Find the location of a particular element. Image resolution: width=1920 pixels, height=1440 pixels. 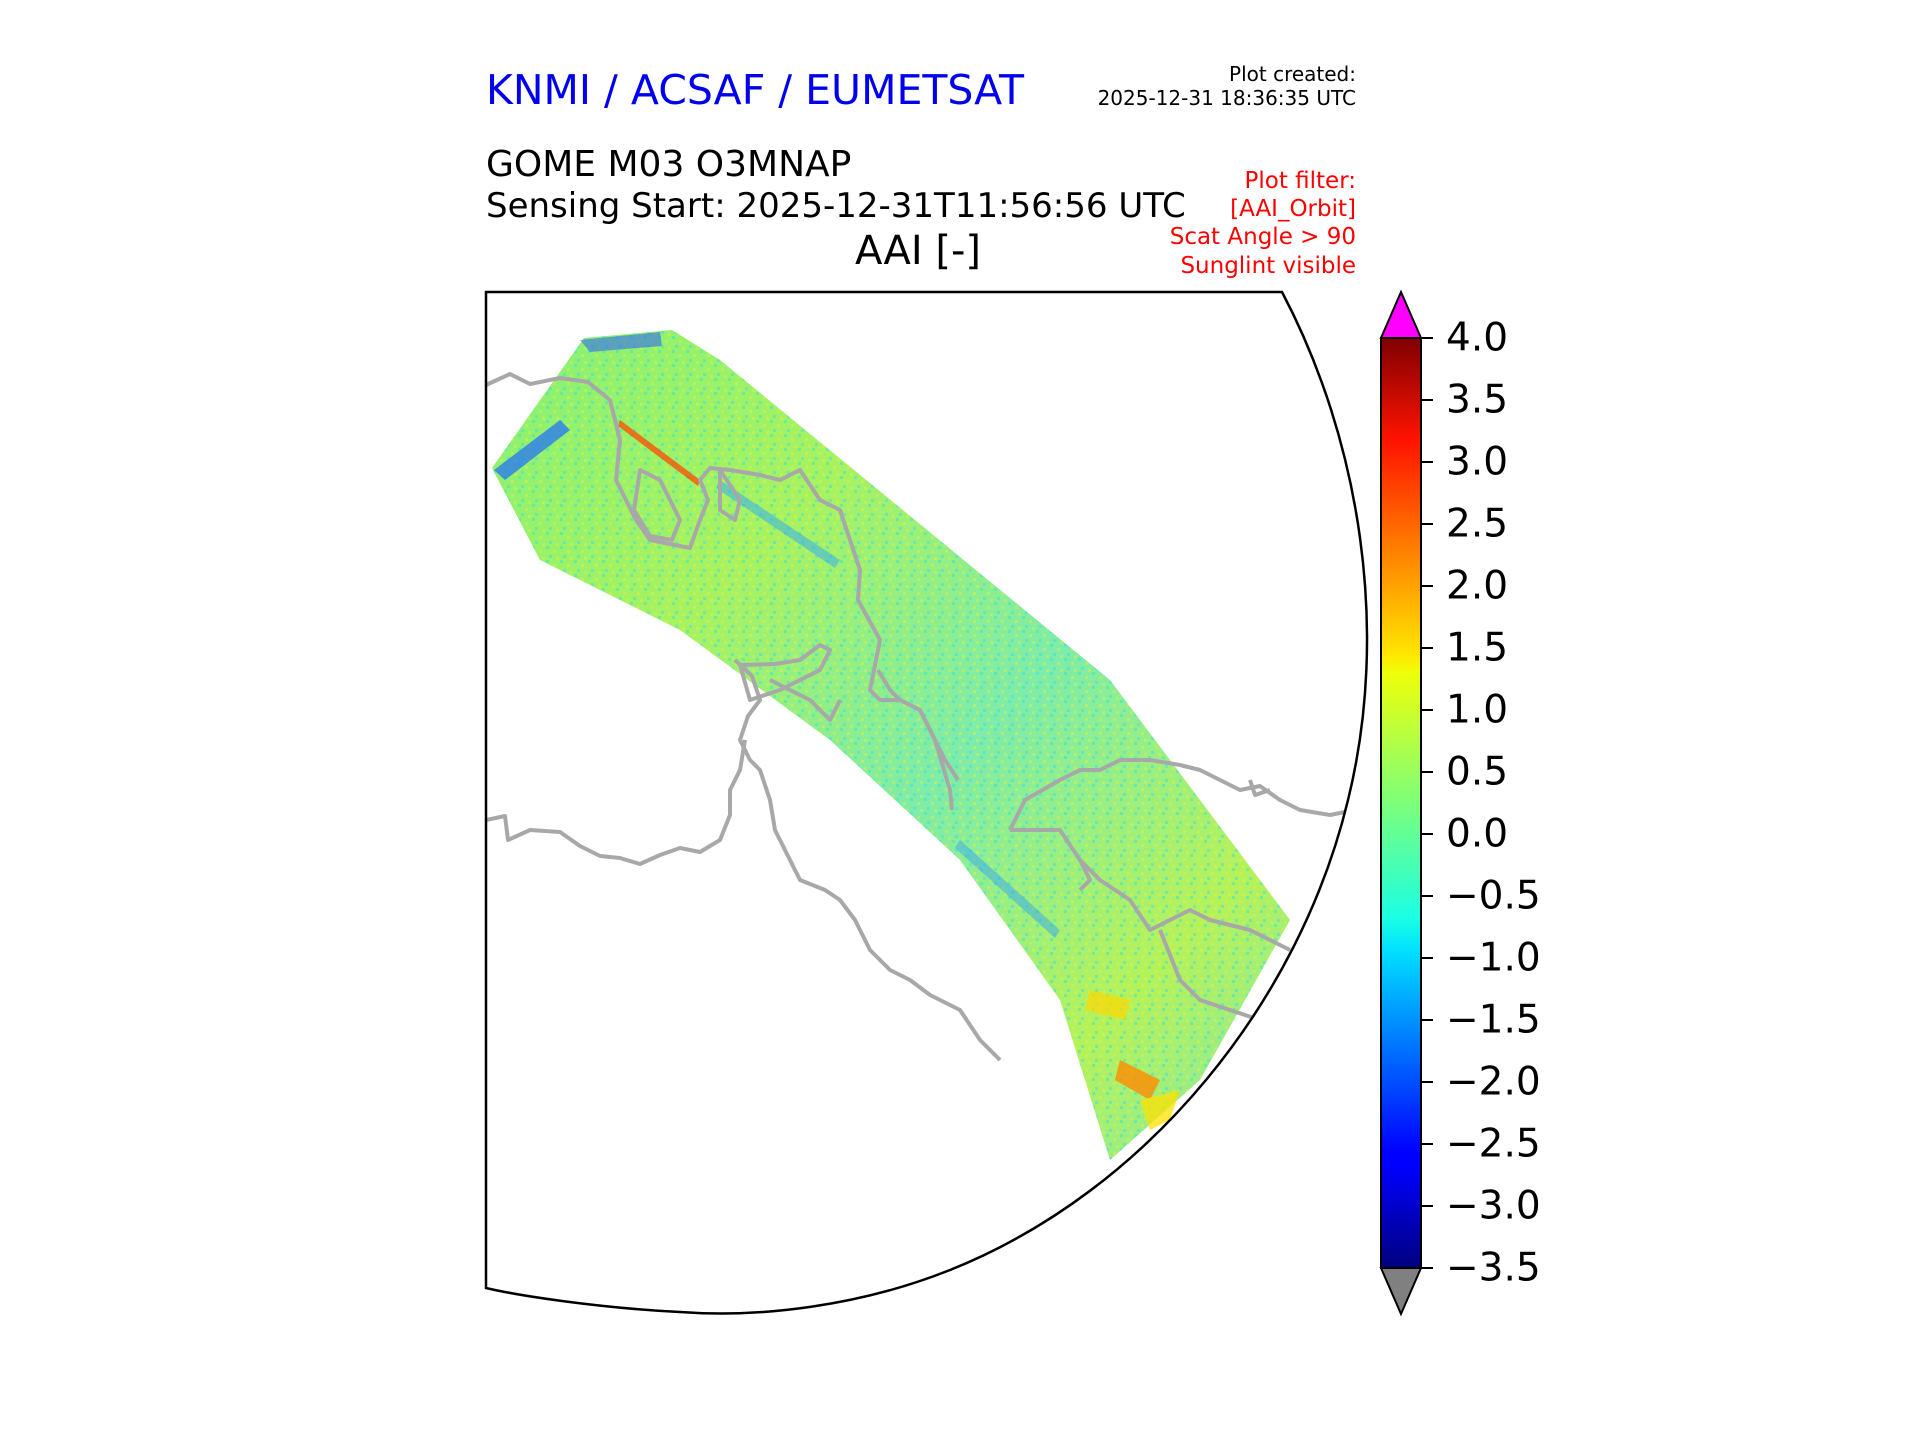

header-organization: KNMI / ACSAF / EUMETSAT is located at coordinates (755, 90).